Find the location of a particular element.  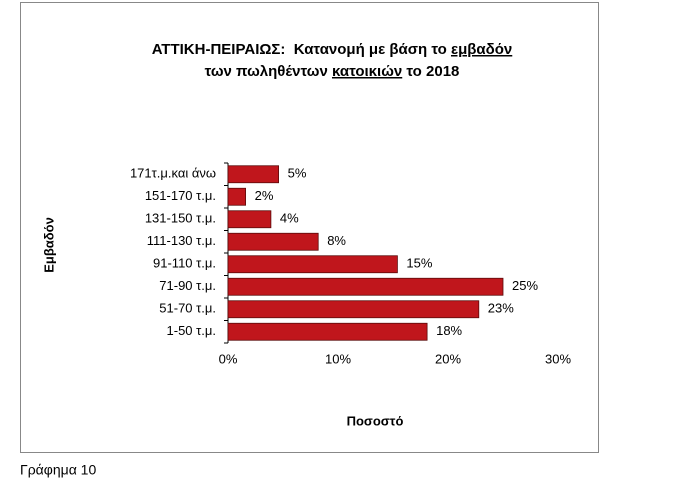

y-tick-label: 111-130 τ.μ. is located at coordinates (181, 240).